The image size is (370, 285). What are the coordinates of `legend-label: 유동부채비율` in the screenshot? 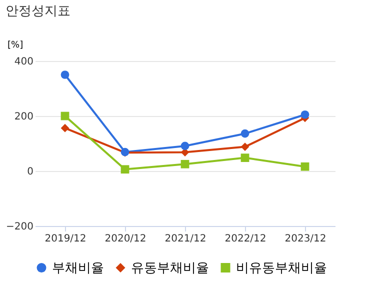 It's located at (170, 268).